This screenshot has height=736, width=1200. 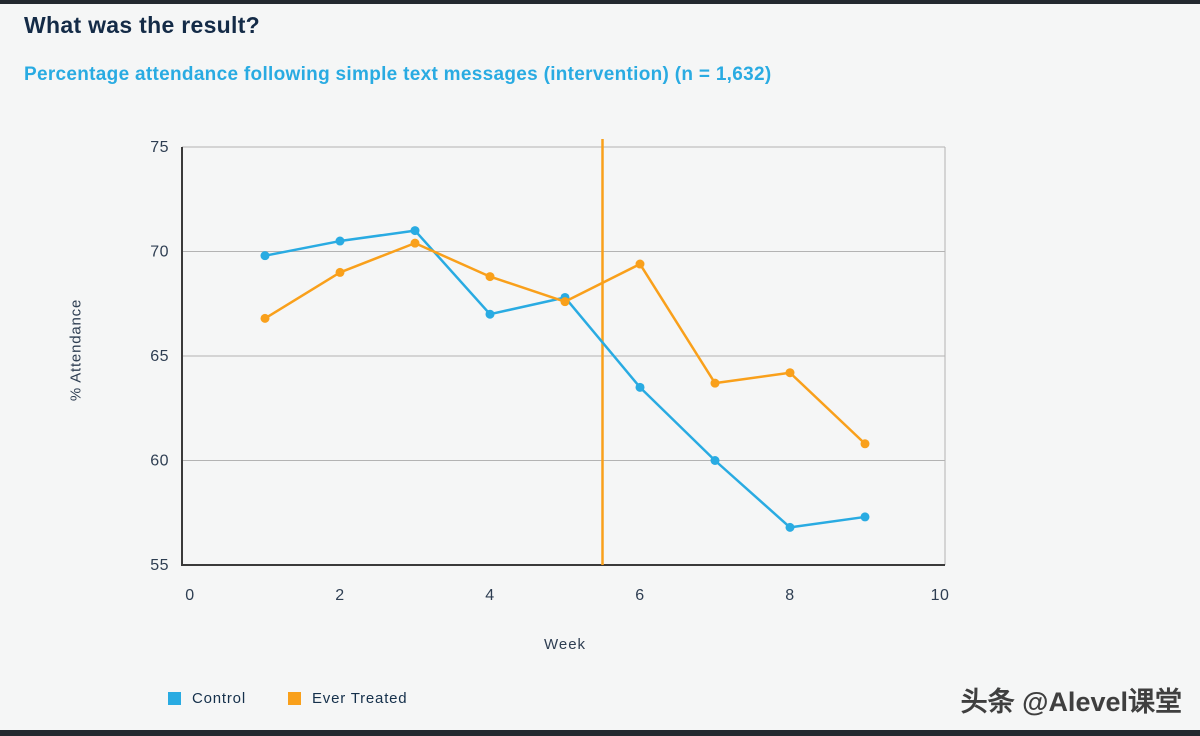 I want to click on top-border, so click(x=600, y=2).